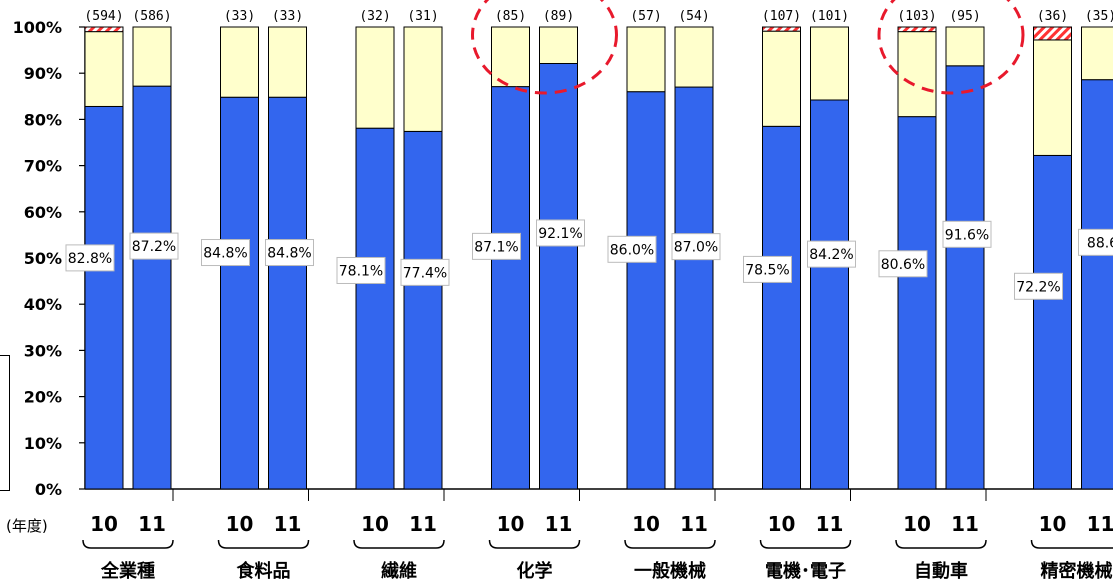 This screenshot has width=1113, height=585. Describe the element at coordinates (916, 16) in the screenshot. I see `bar-sample-size-label: (103)` at that location.